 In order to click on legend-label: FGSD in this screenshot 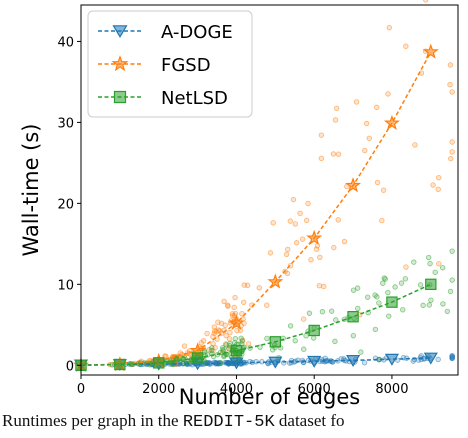, I will do `click(186, 65)`.